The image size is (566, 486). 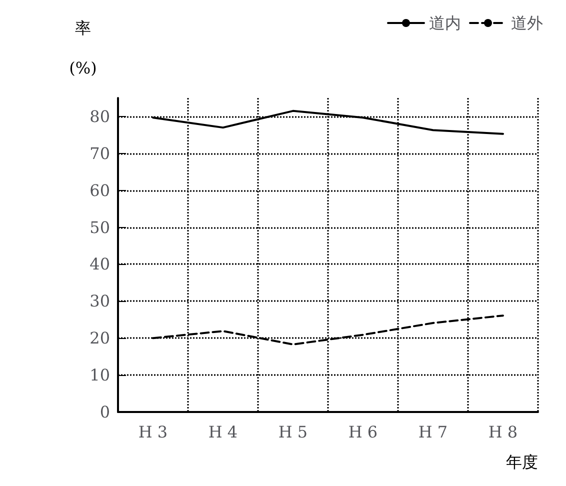 I want to click on x-axis-title: 年度, so click(x=522, y=462).